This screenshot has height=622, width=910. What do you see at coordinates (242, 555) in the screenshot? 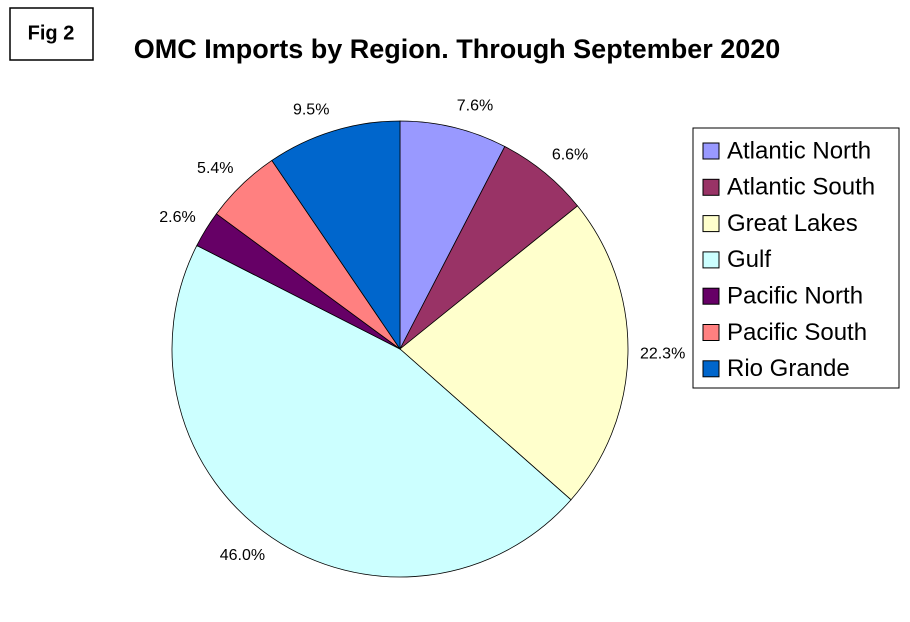
I see `data-label: 46.0%` at bounding box center [242, 555].